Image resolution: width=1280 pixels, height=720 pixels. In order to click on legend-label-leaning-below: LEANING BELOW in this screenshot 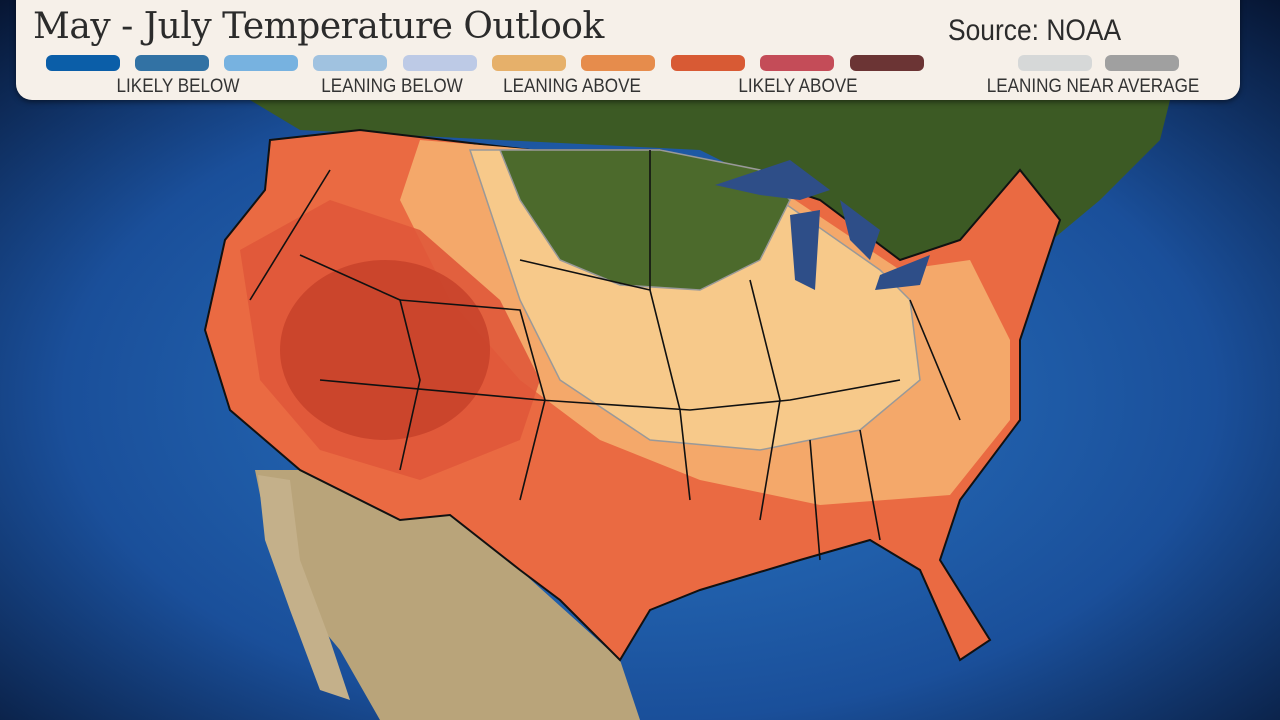, I will do `click(392, 86)`.